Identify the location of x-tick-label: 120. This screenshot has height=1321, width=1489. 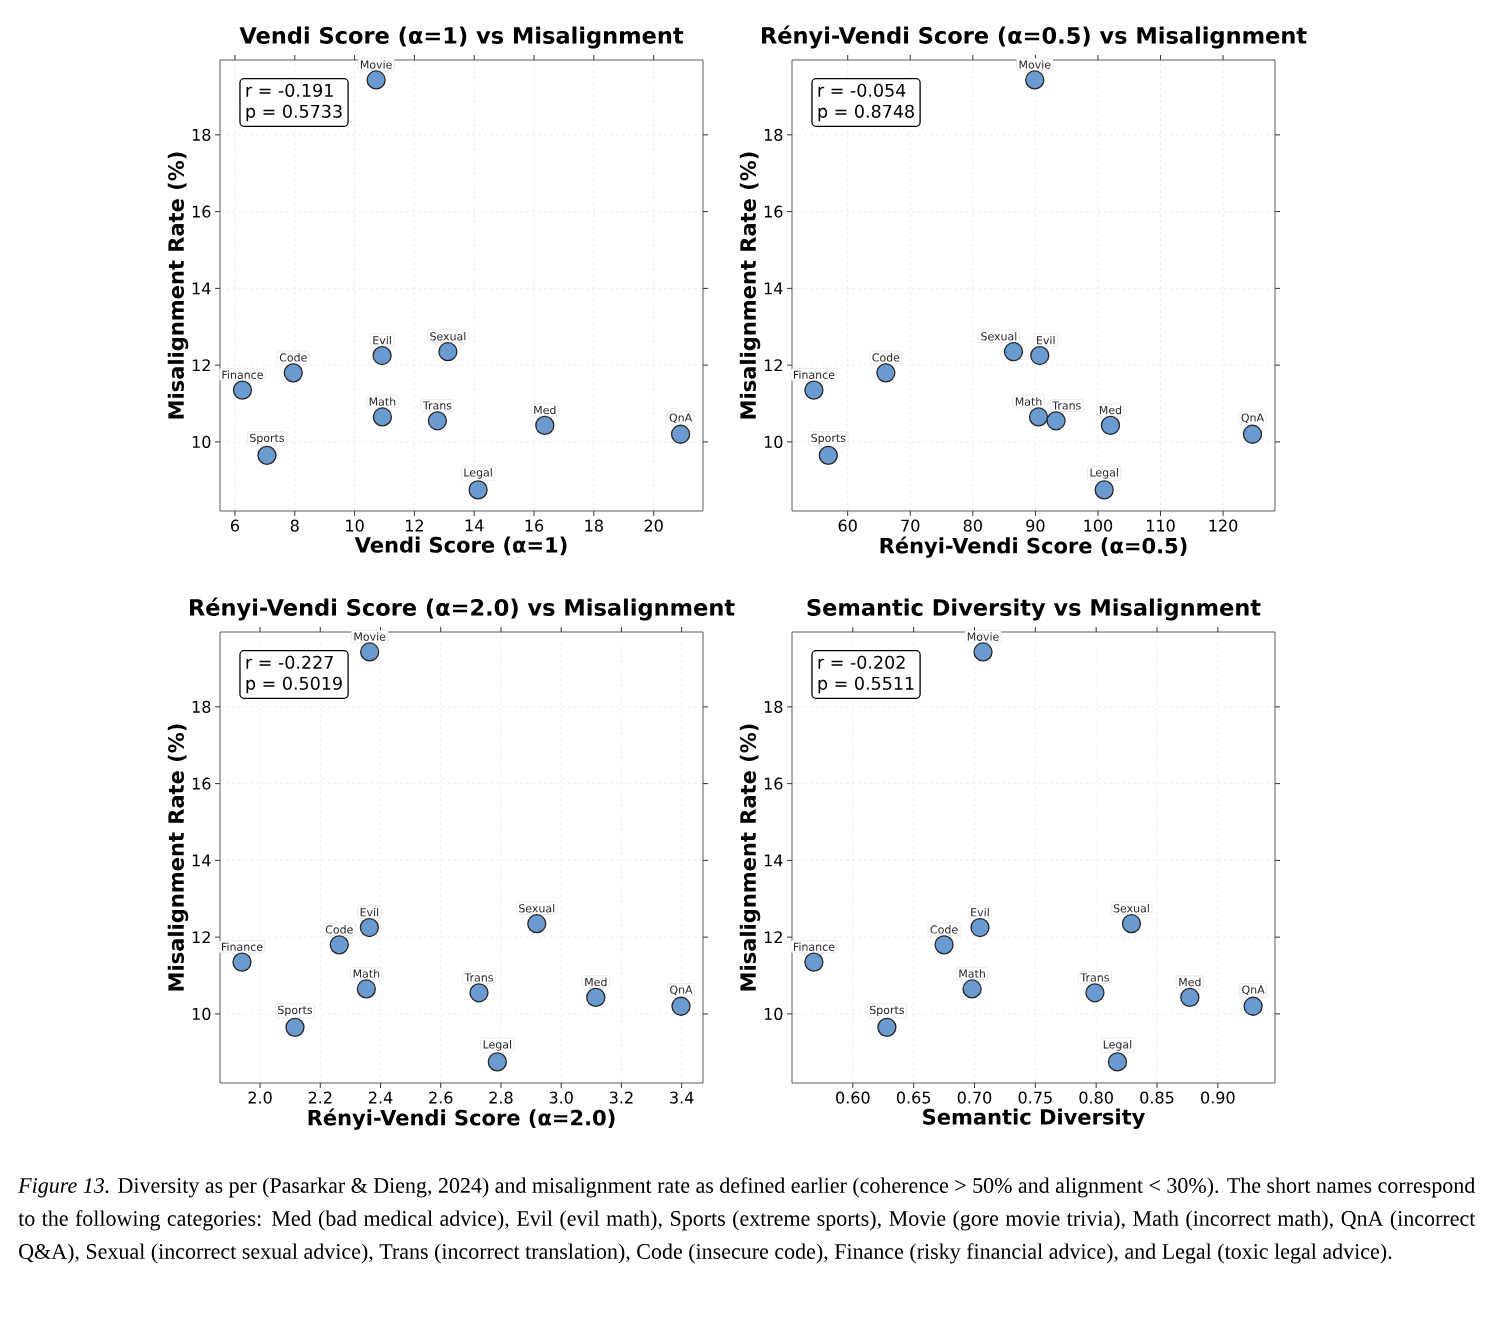
(1223, 525).